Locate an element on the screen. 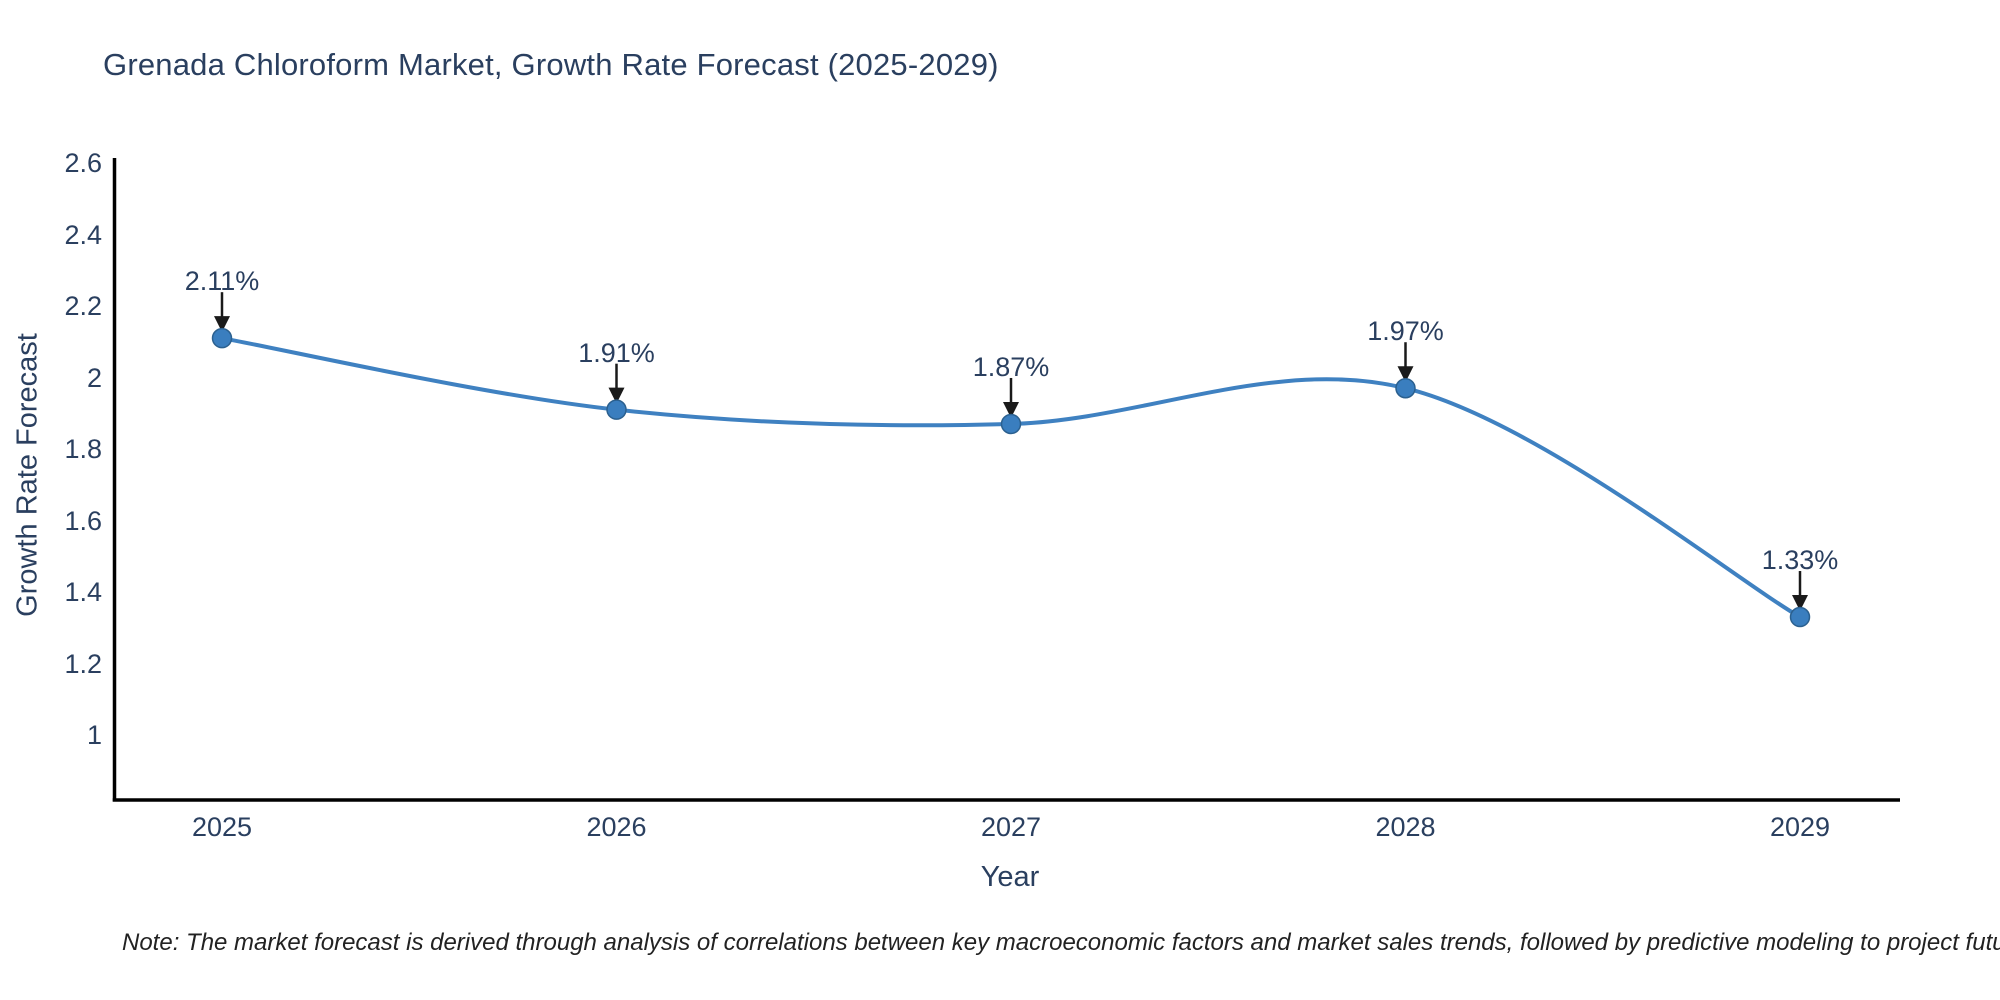 The width and height of the screenshot is (2000, 1000). x-tick-label: 2026 is located at coordinates (616, 827).